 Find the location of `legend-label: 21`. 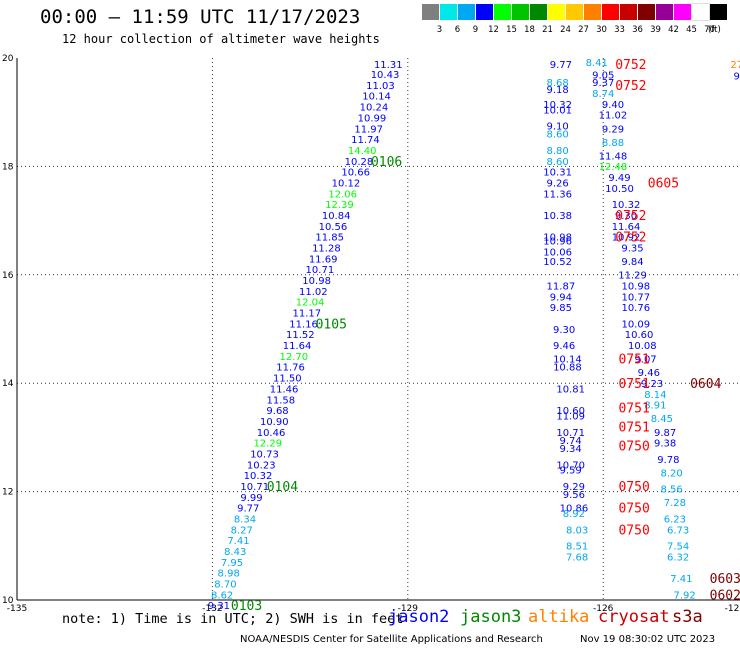

legend-label: 21 is located at coordinates (547, 30).